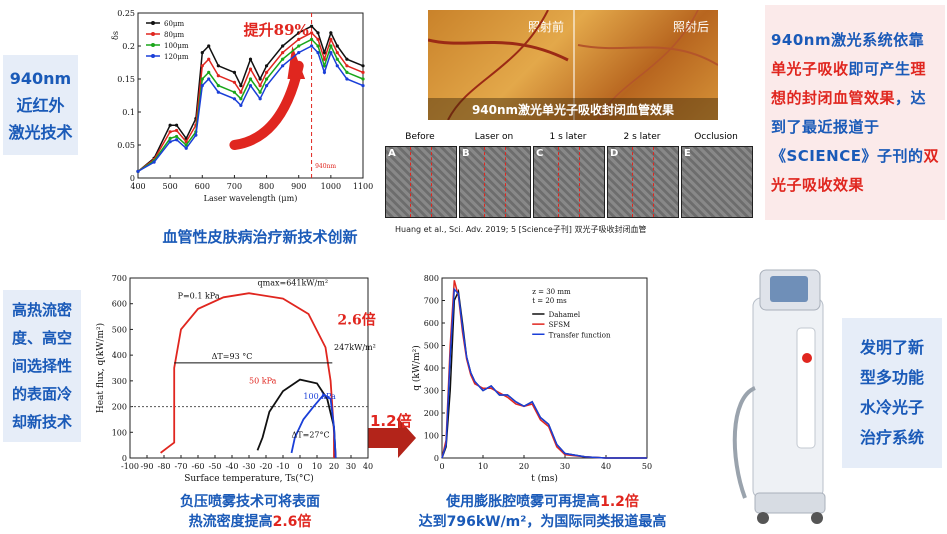  Describe the element at coordinates (619, 502) in the screenshot. I see `caption-highlight: 1.2倍` at that location.